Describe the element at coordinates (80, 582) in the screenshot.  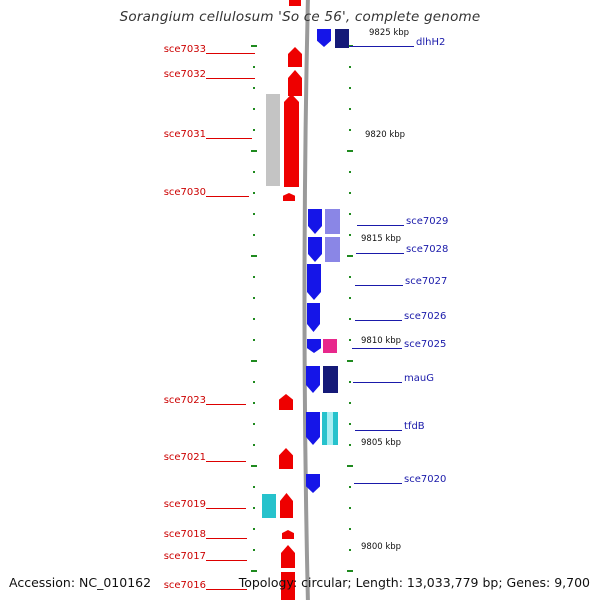
I see `accession-text: Accession: NC_010162` at that location.